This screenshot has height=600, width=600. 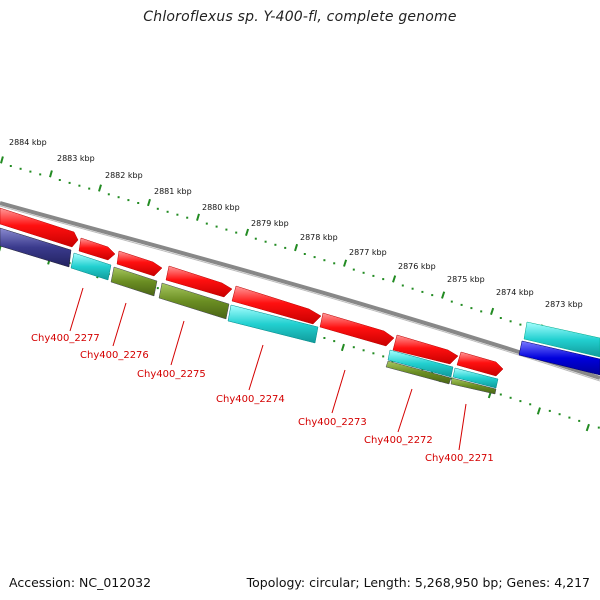 I want to click on gene-label-chy400-2271: Chy400_2271, so click(x=459, y=458).